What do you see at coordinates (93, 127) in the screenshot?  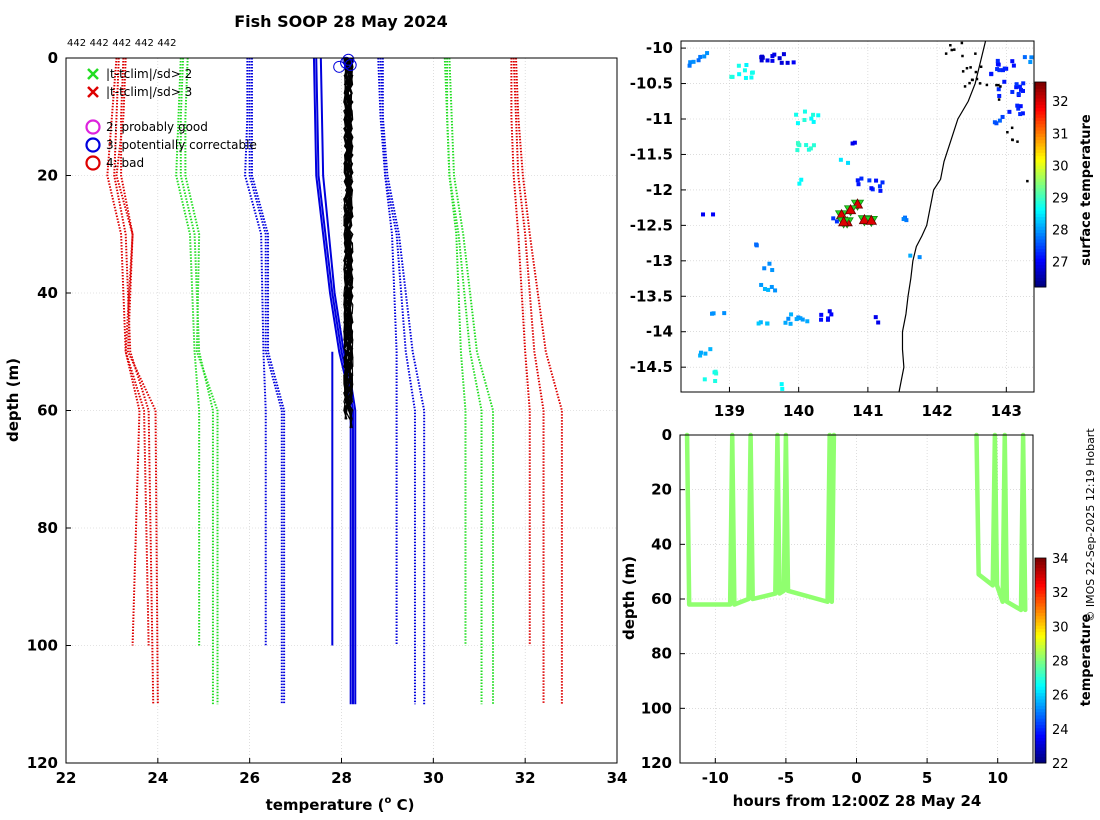 I see `legend-circle-marker` at bounding box center [93, 127].